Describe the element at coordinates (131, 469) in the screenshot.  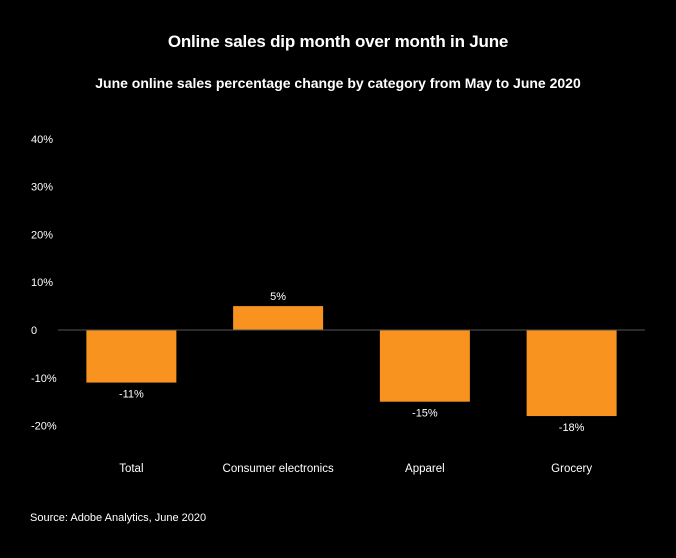
I see `x-tick-label: Total` at that location.